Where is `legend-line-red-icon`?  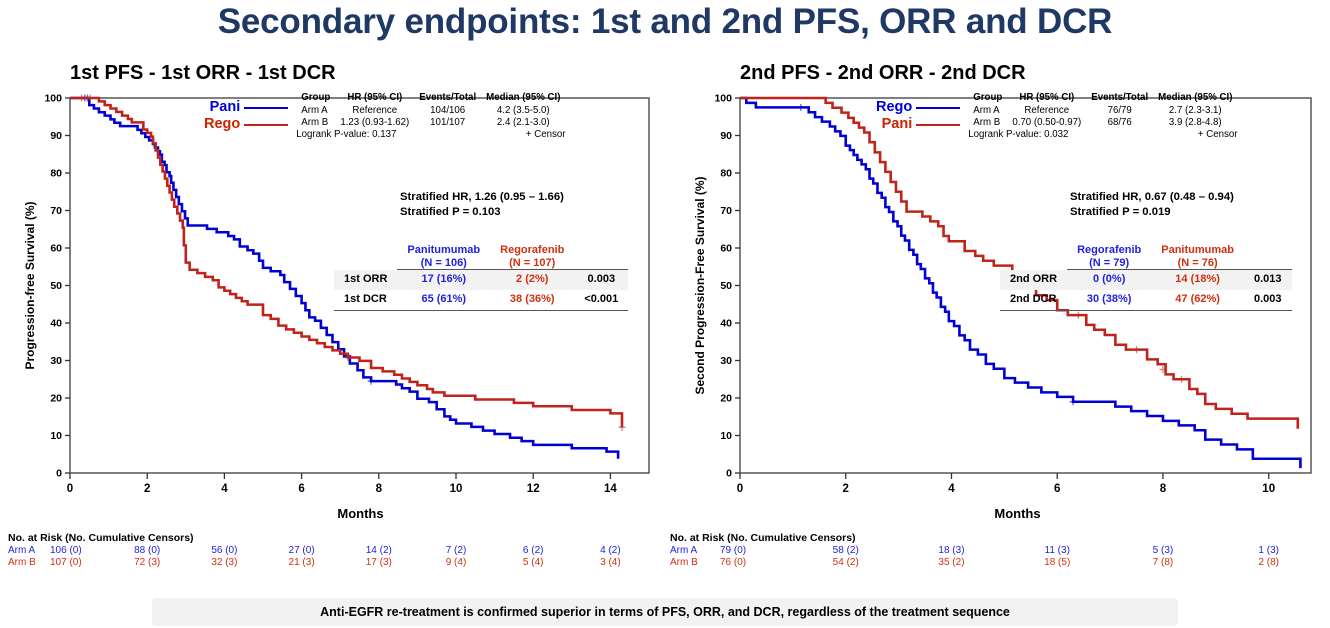
legend-line-red-icon is located at coordinates (938, 124).